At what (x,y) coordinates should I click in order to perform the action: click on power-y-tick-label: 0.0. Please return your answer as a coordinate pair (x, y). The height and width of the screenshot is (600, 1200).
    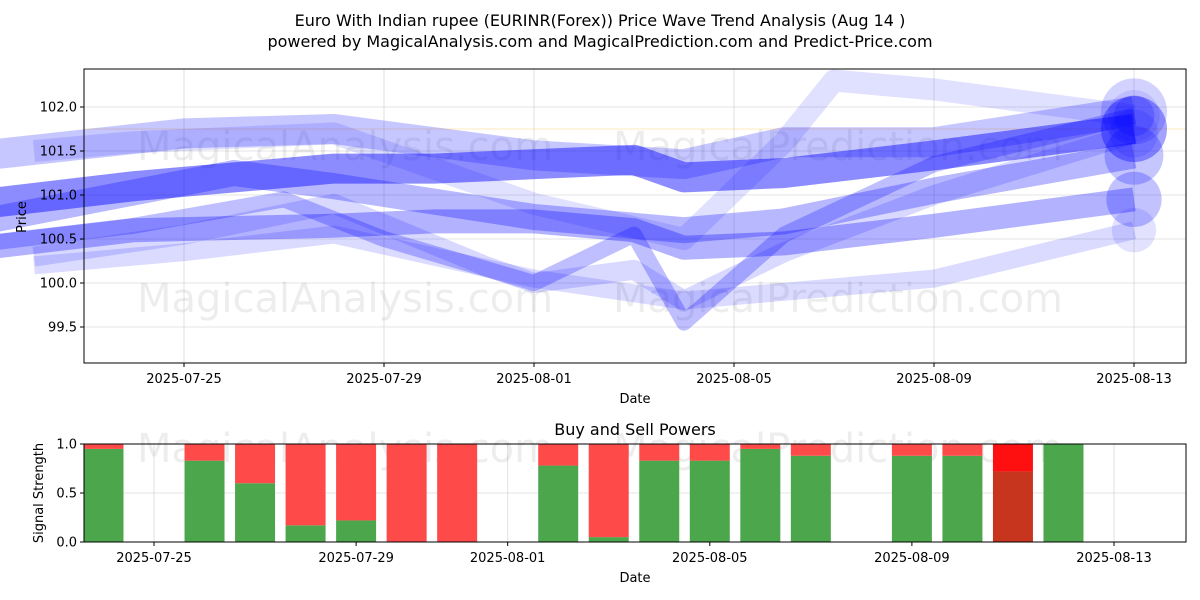
    Looking at the image, I should click on (66, 543).